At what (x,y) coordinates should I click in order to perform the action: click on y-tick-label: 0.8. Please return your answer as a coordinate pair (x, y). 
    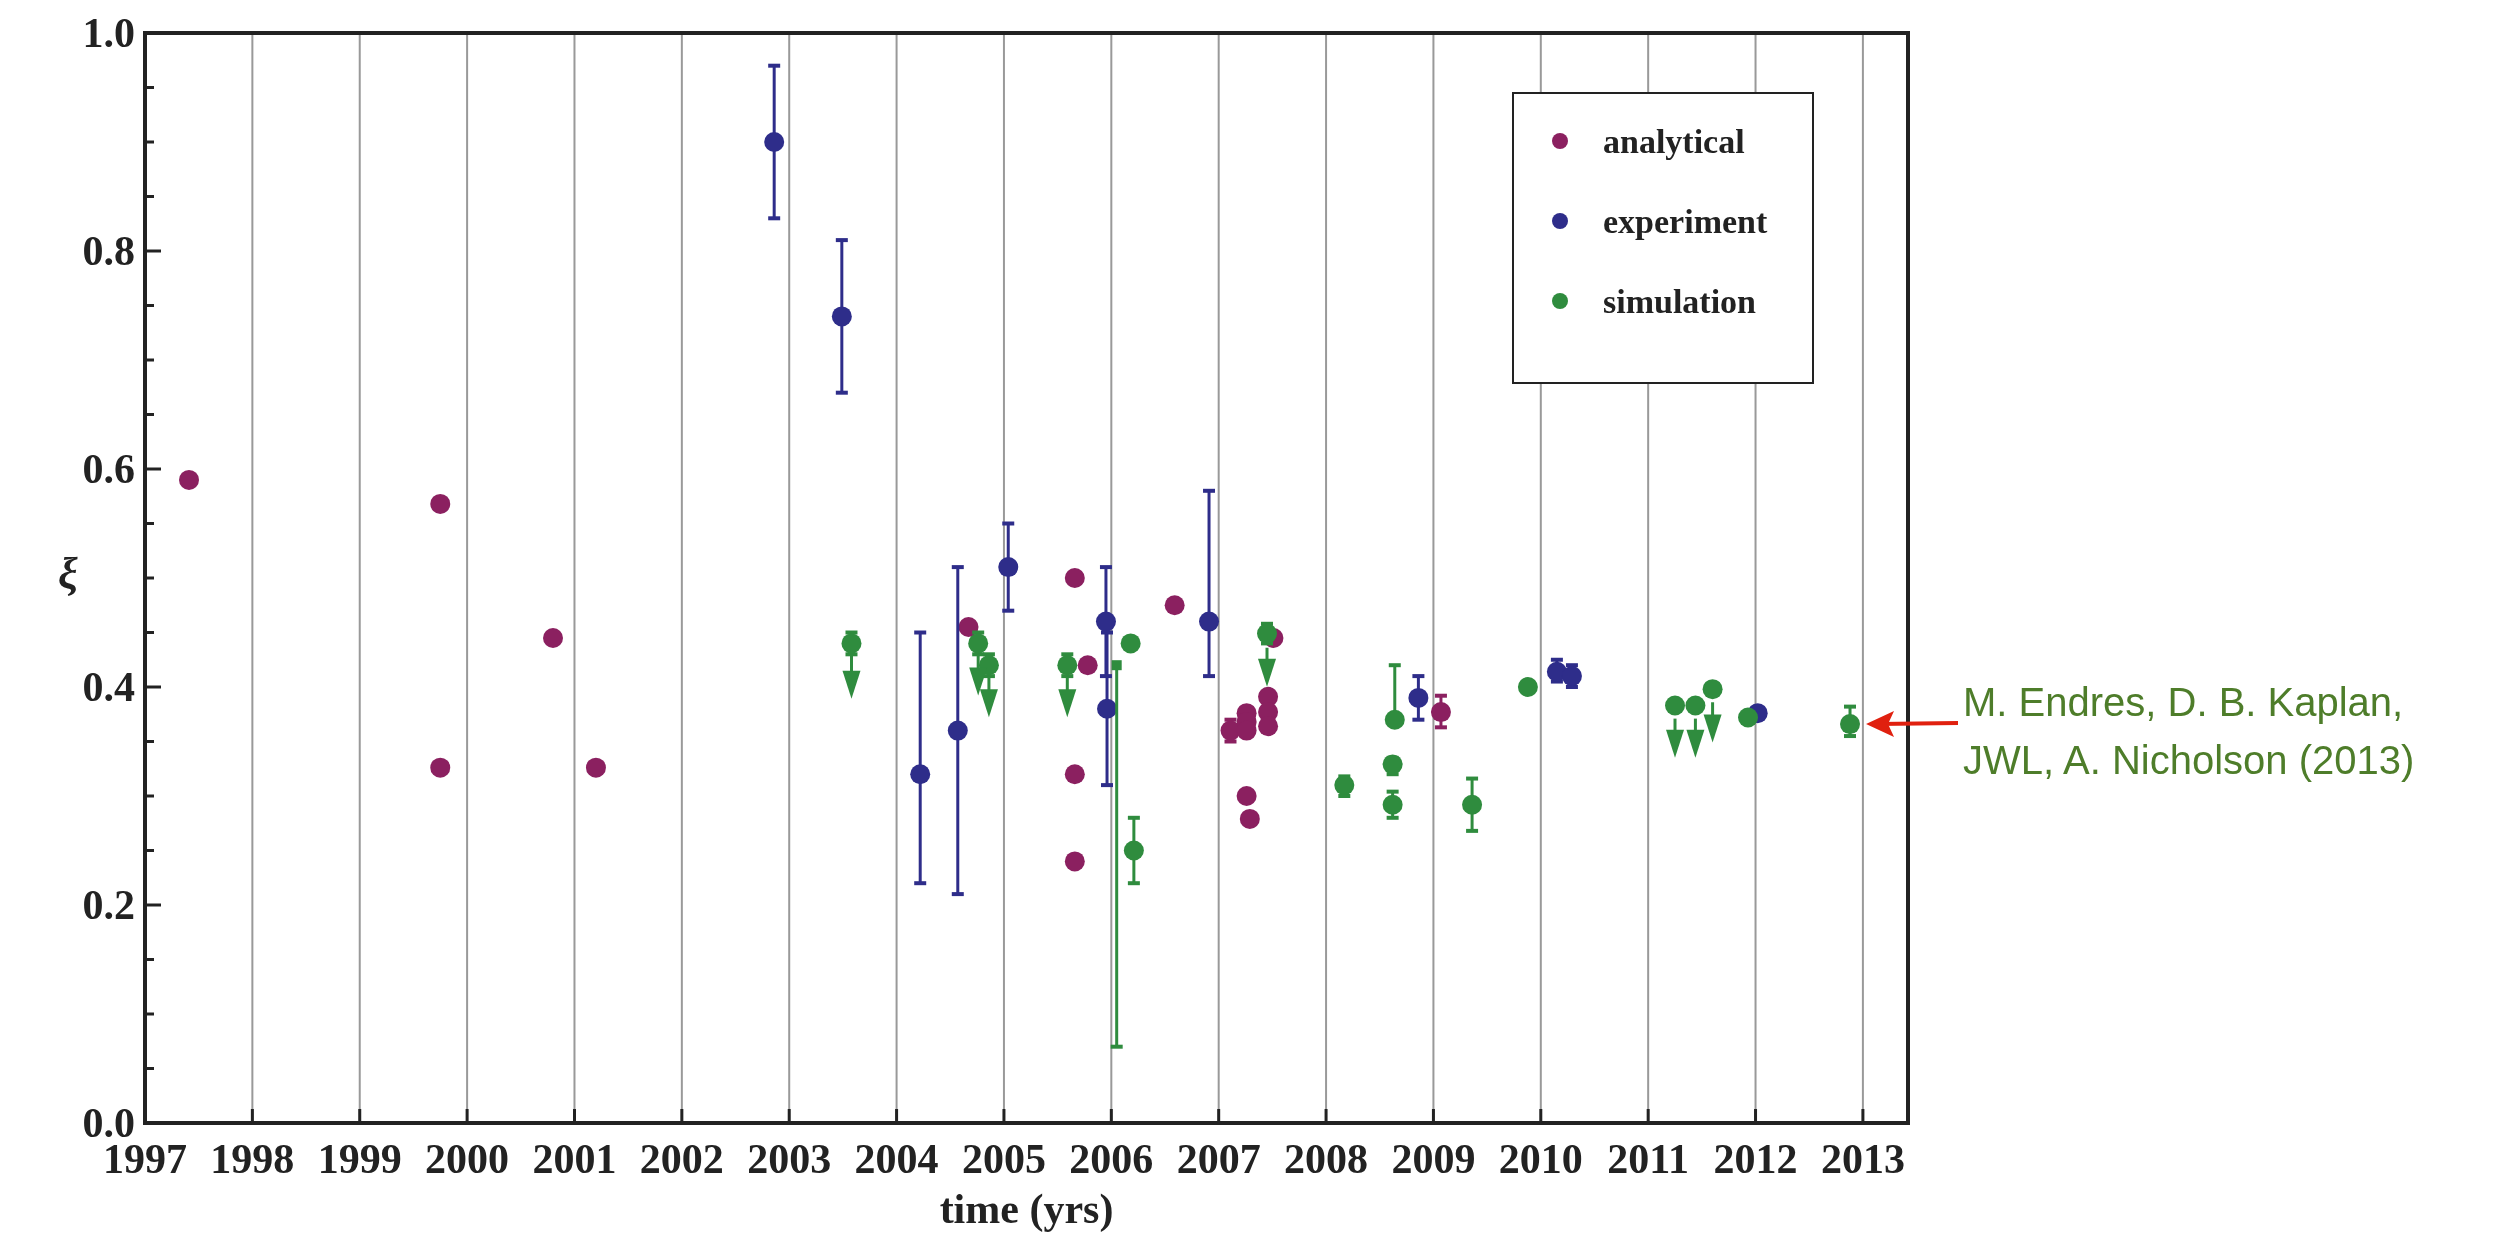
    Looking at the image, I should click on (108, 251).